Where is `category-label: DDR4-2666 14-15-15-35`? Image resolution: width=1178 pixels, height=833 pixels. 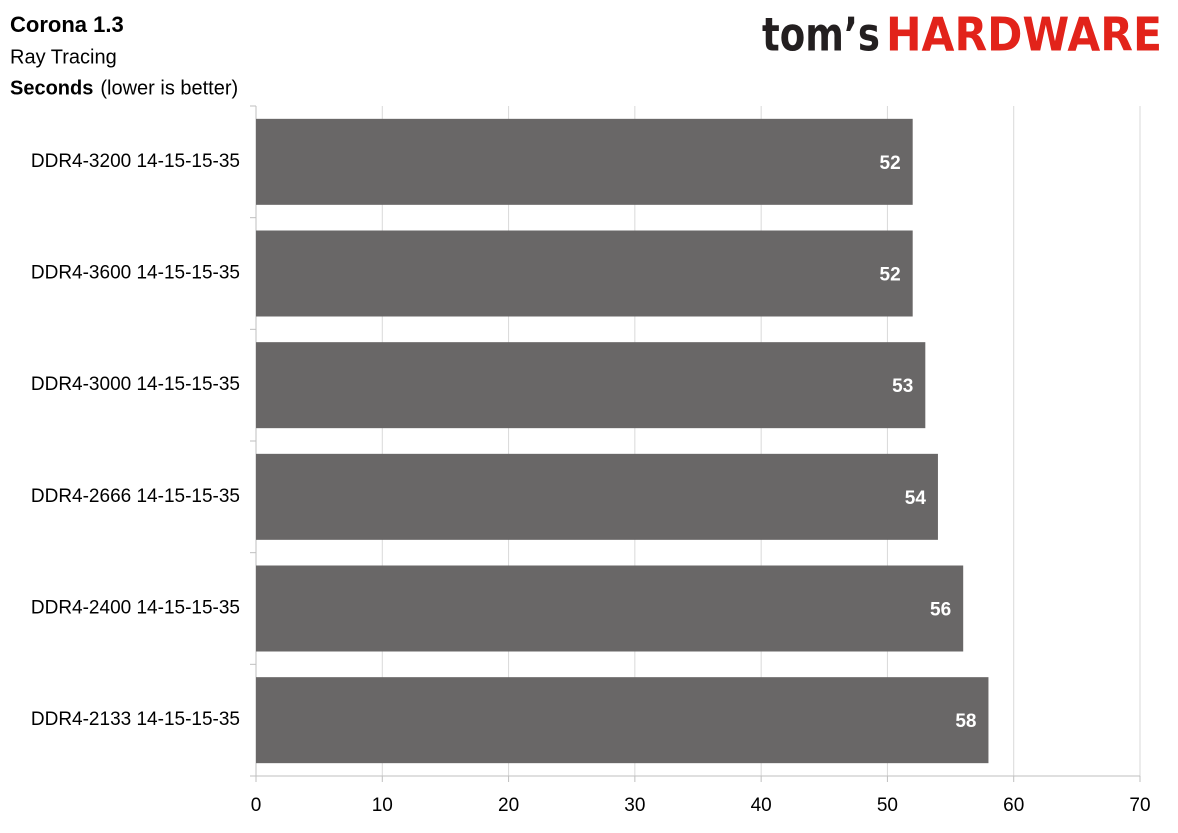
category-label: DDR4-2666 14-15-15-35 is located at coordinates (135, 496).